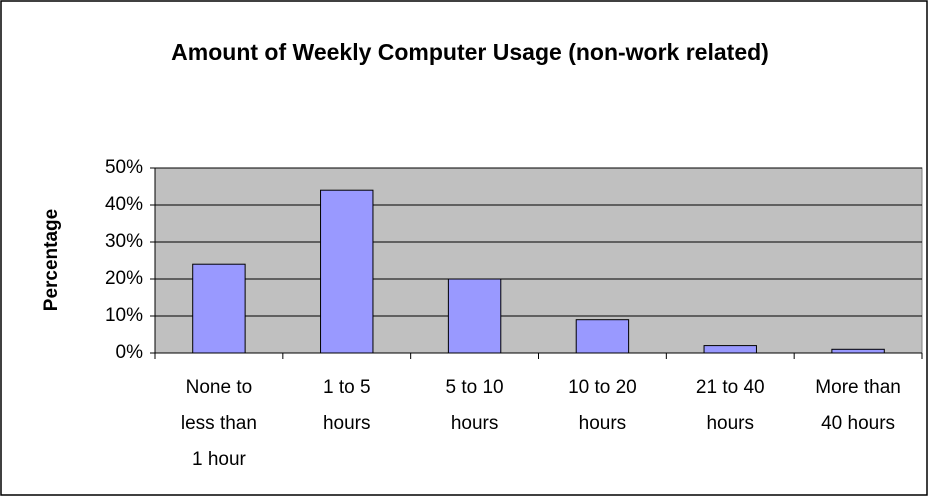 Image resolution: width=928 pixels, height=496 pixels. What do you see at coordinates (130, 352) in the screenshot?
I see `y-tick-label: 0%` at bounding box center [130, 352].